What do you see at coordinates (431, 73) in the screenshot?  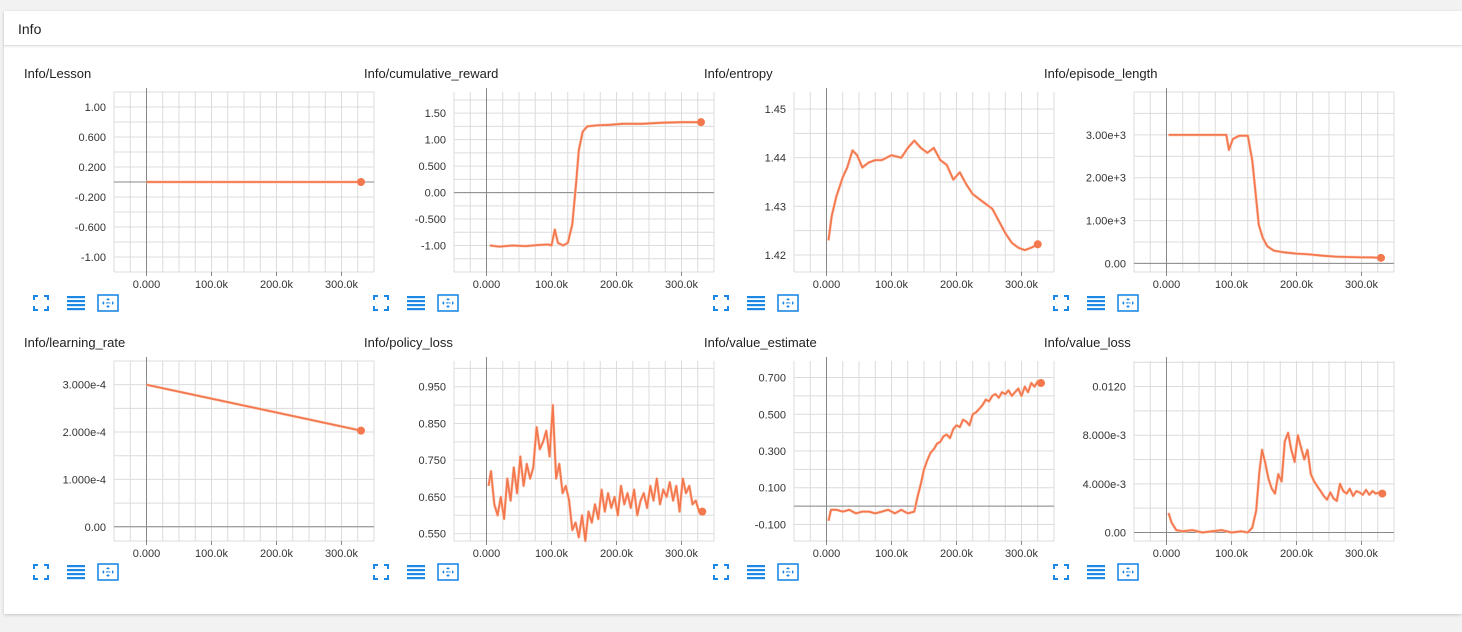 I see `chart-title: Info/cumulative_reward` at bounding box center [431, 73].